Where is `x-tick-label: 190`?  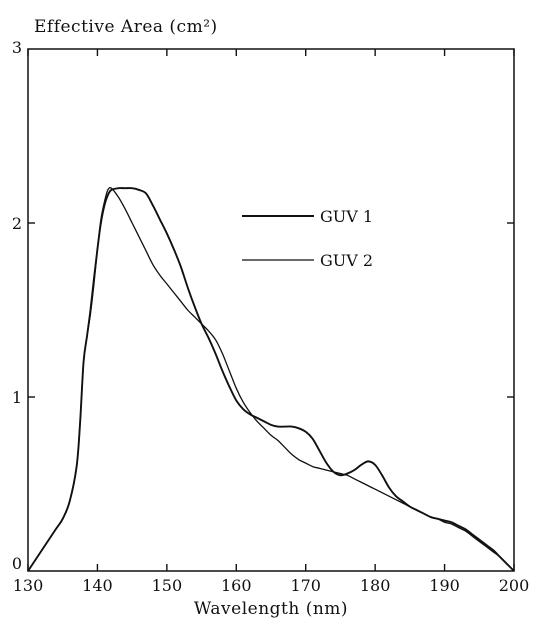
x-tick-label: 190 is located at coordinates (444, 585).